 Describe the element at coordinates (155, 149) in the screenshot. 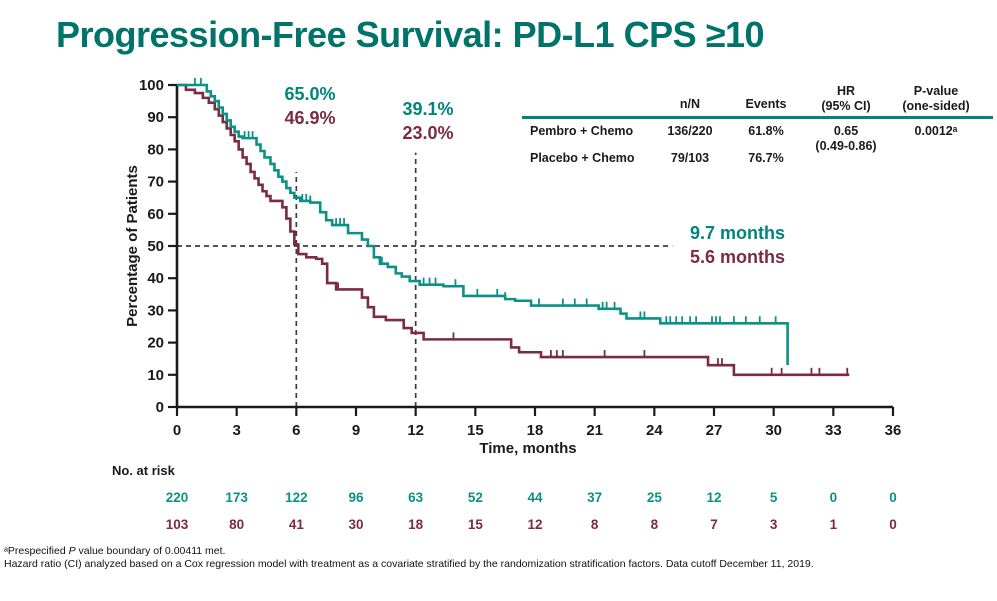

I see `y-tick-label: 80` at that location.